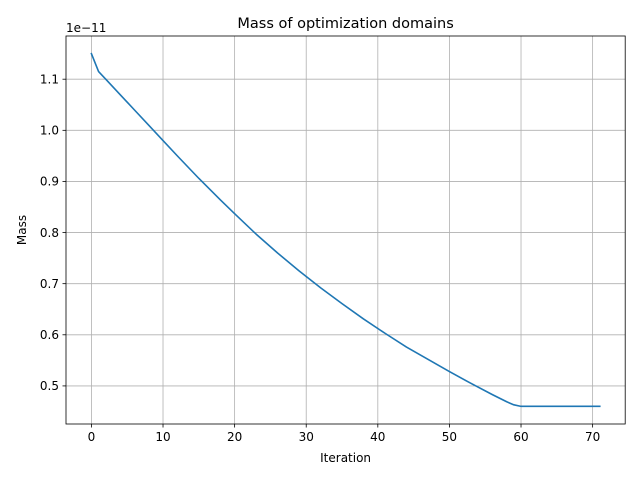  I want to click on y-tick-label: 0.7, so click(49, 284).